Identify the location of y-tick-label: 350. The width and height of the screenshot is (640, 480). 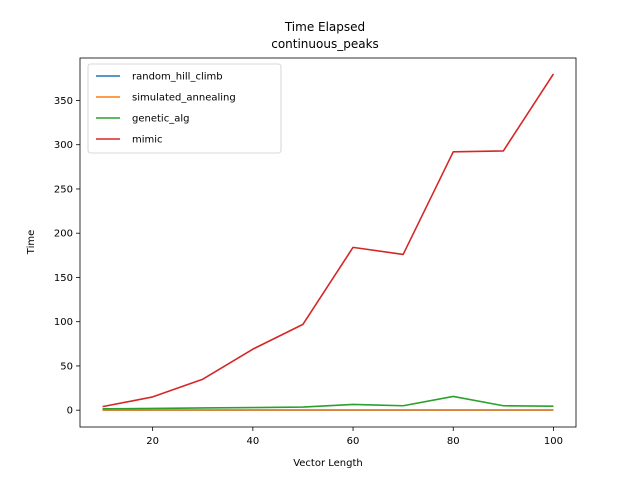
(63, 101).